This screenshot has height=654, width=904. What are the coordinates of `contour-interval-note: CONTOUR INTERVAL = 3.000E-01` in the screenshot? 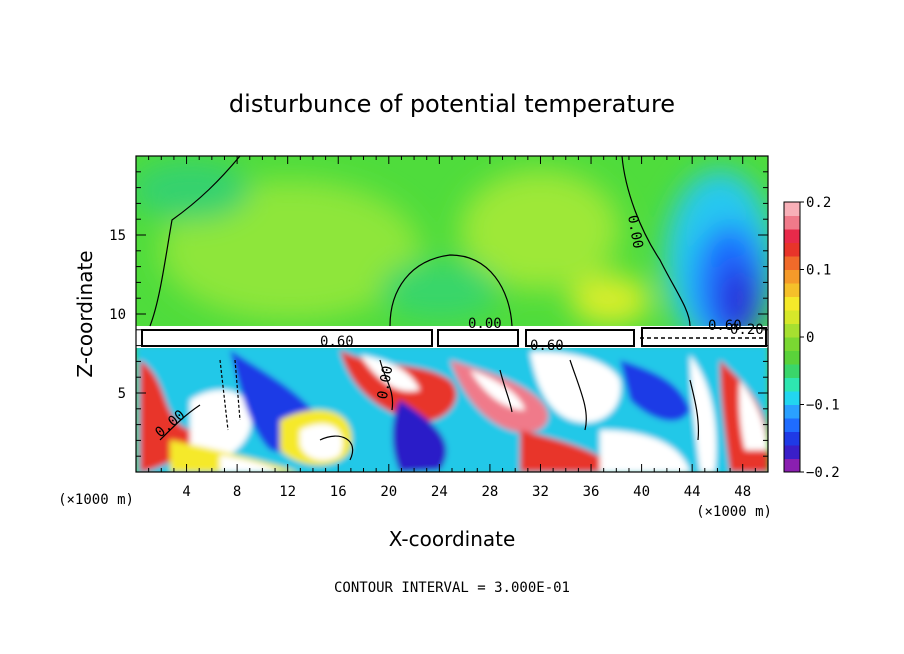 It's located at (452, 588).